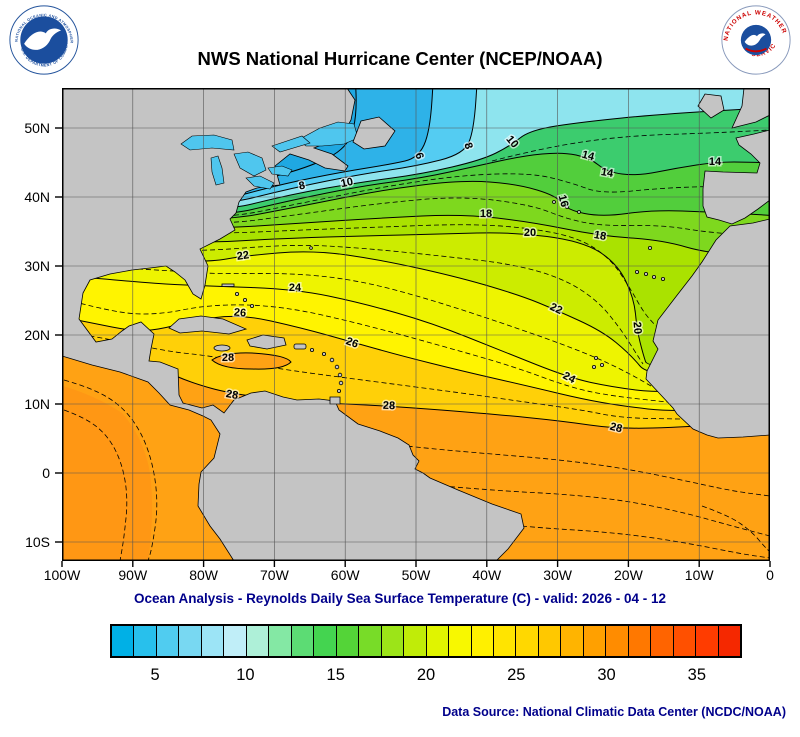  What do you see at coordinates (217, 170) in the screenshot?
I see `lake-michigan` at bounding box center [217, 170].